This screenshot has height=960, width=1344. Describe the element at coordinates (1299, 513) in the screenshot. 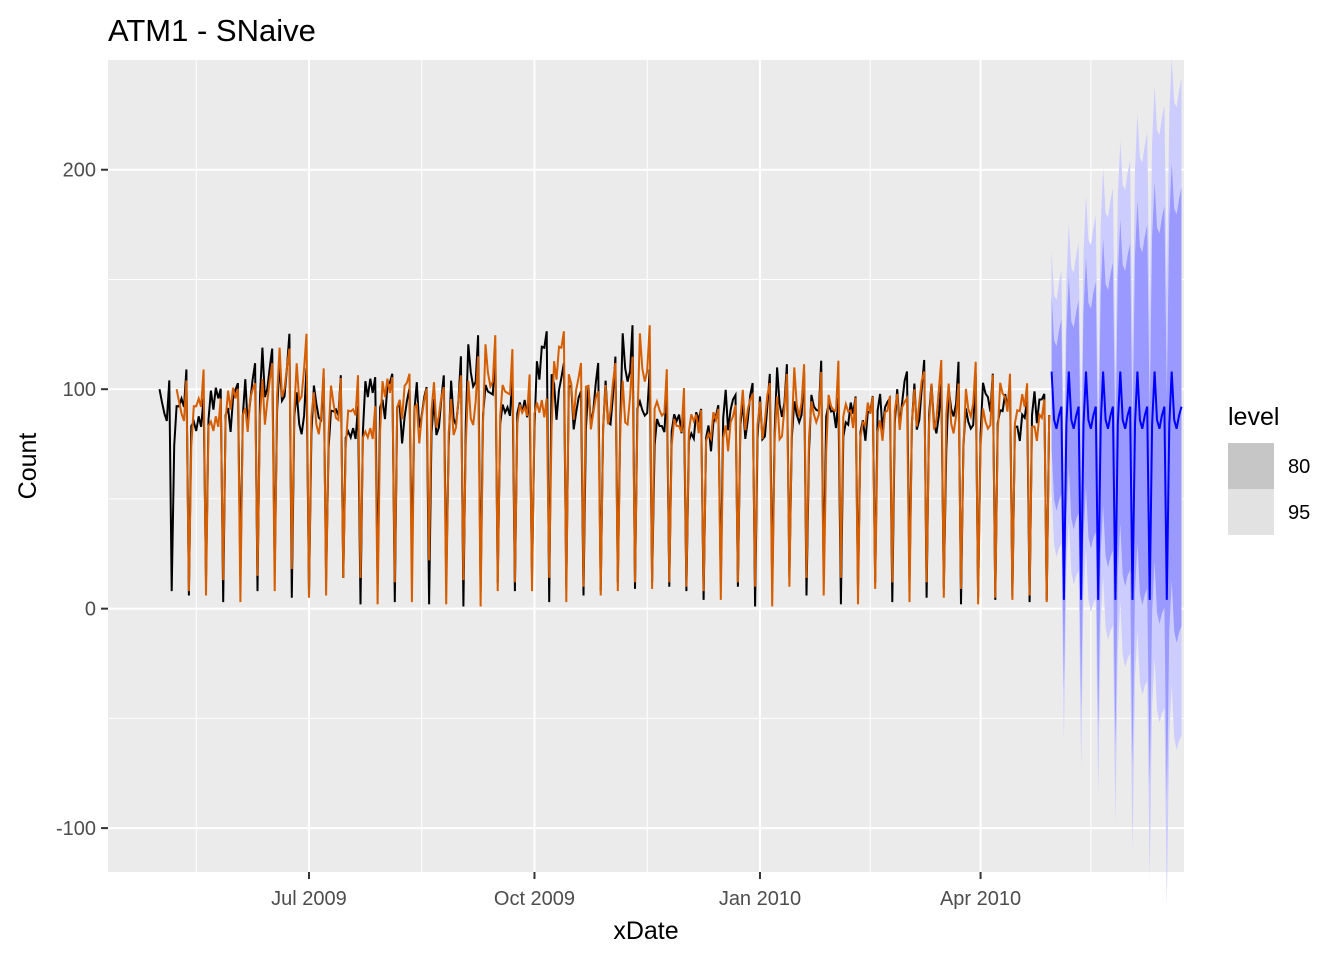

I see `legend-label-95: 95` at that location.